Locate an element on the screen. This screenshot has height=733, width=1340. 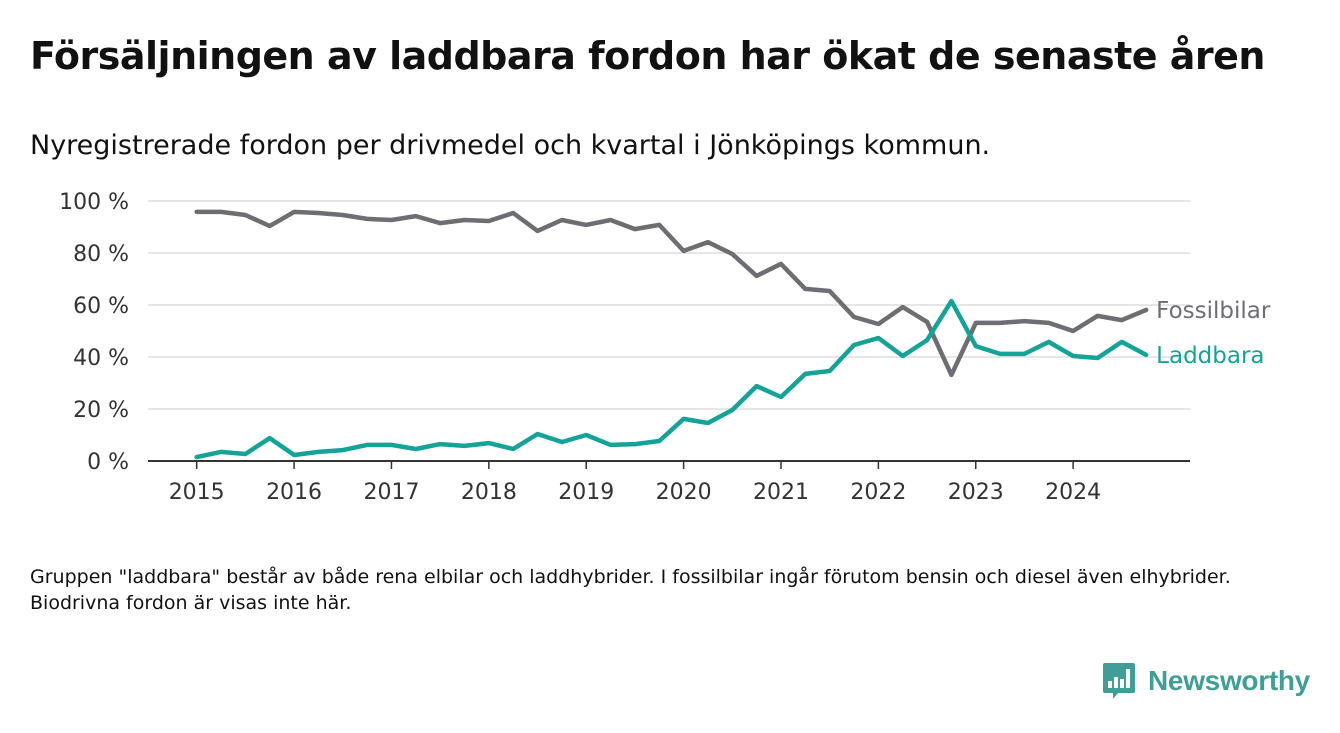
x-tick-label: 2022 is located at coordinates (878, 492).